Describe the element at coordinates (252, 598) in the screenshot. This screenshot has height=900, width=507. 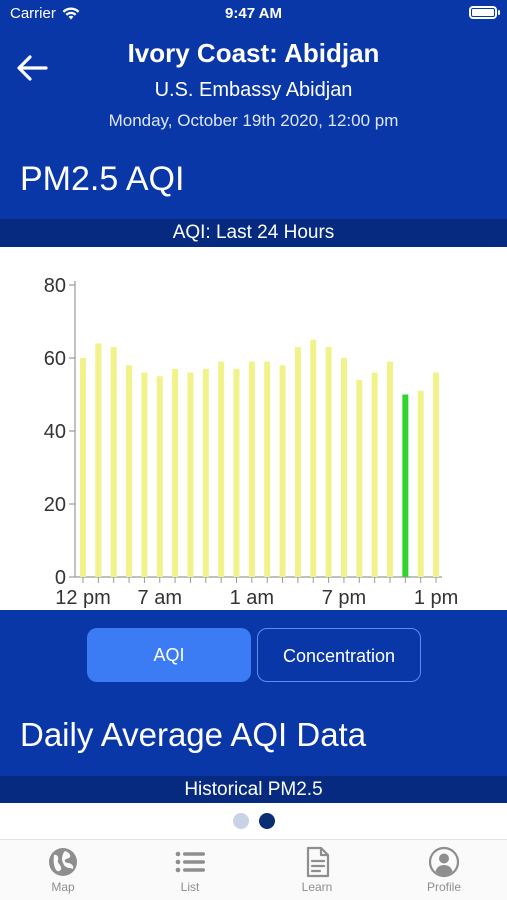
I see `x-tick-label: 1 am` at that location.